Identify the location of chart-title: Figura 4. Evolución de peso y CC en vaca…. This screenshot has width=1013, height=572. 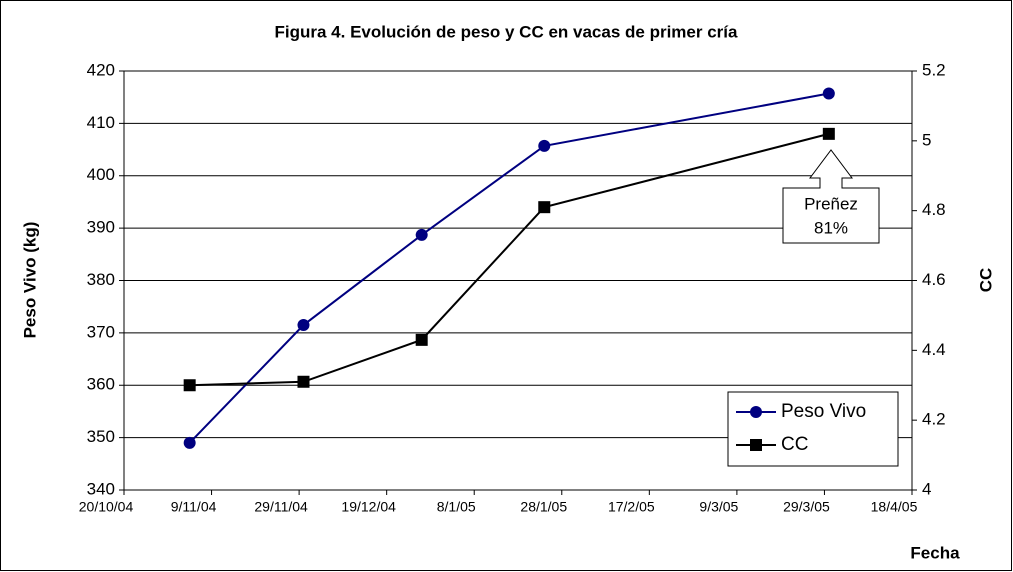
(506, 31).